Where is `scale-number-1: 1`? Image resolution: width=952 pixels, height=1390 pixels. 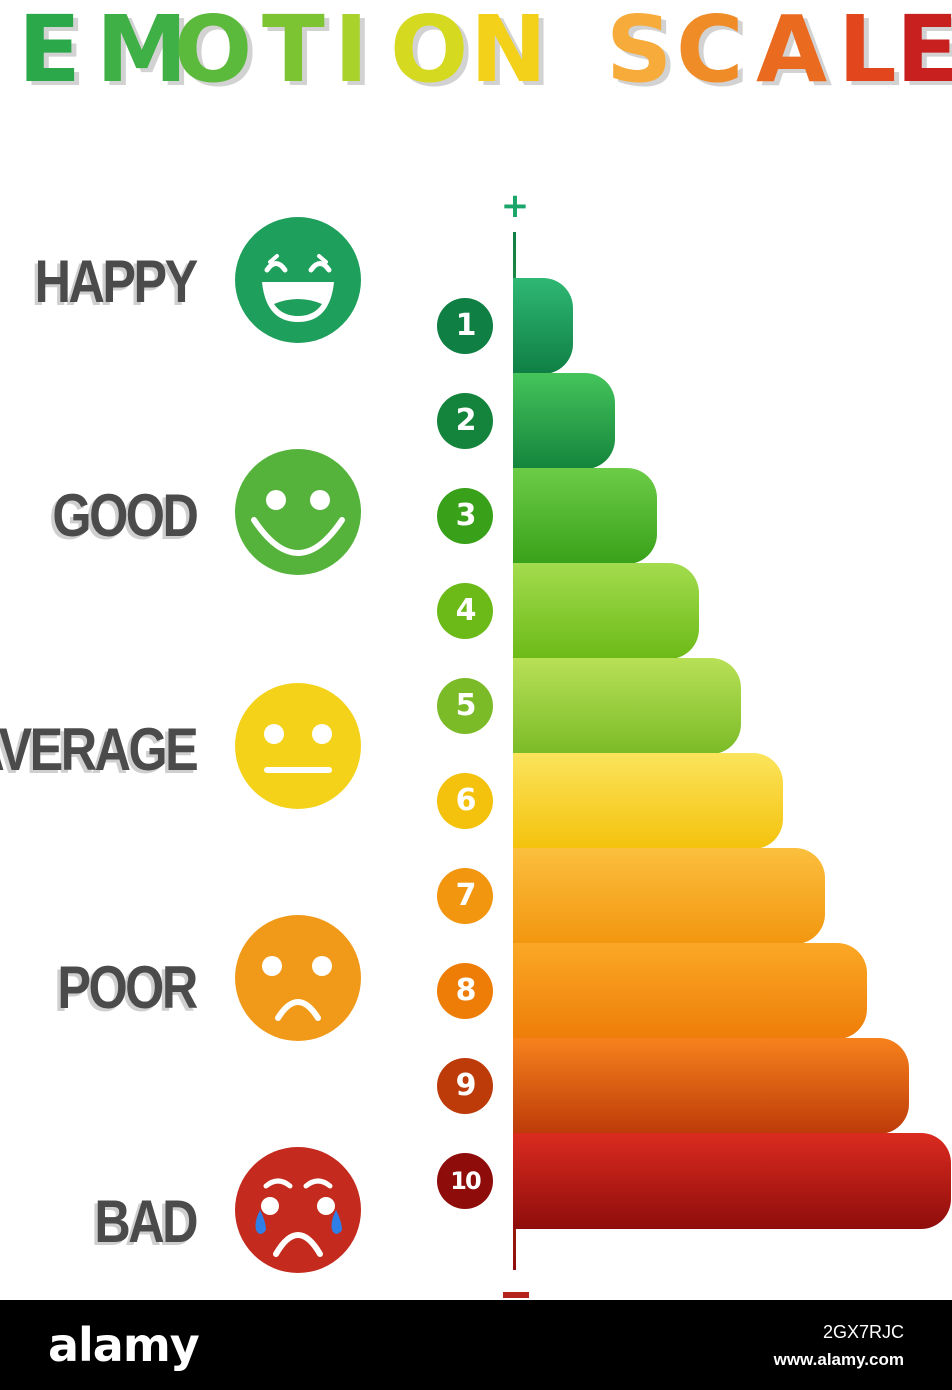
scale-number-1: 1 is located at coordinates (465, 326).